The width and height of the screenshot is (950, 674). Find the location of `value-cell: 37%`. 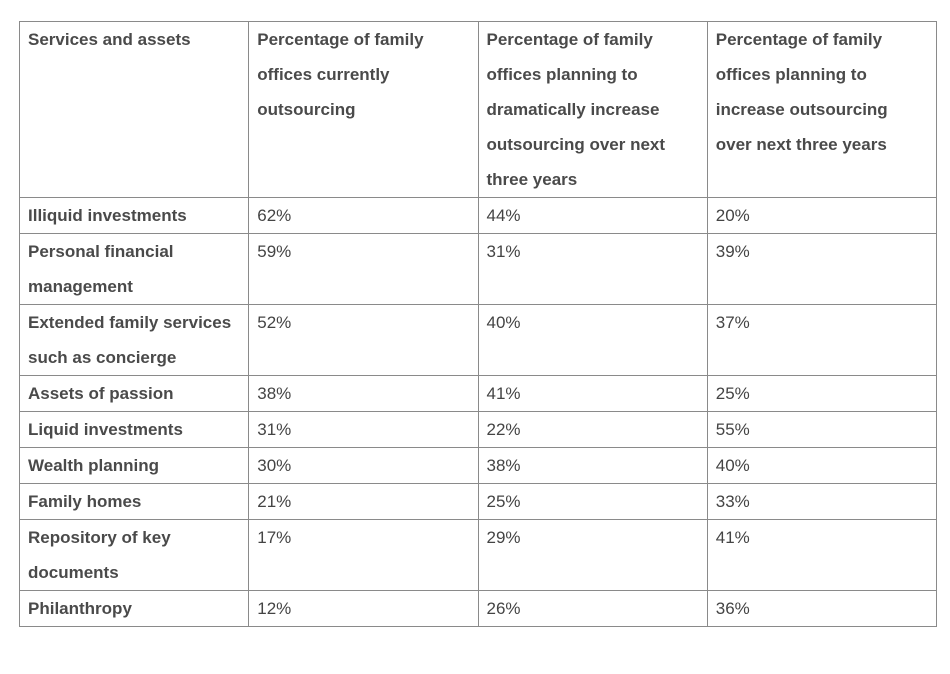

value-cell: 37% is located at coordinates (822, 340).